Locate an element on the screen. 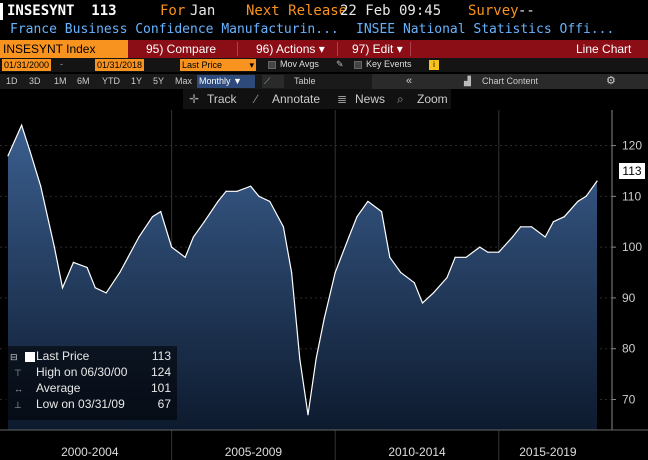  annotate-tool: Annotate is located at coordinates (296, 99).